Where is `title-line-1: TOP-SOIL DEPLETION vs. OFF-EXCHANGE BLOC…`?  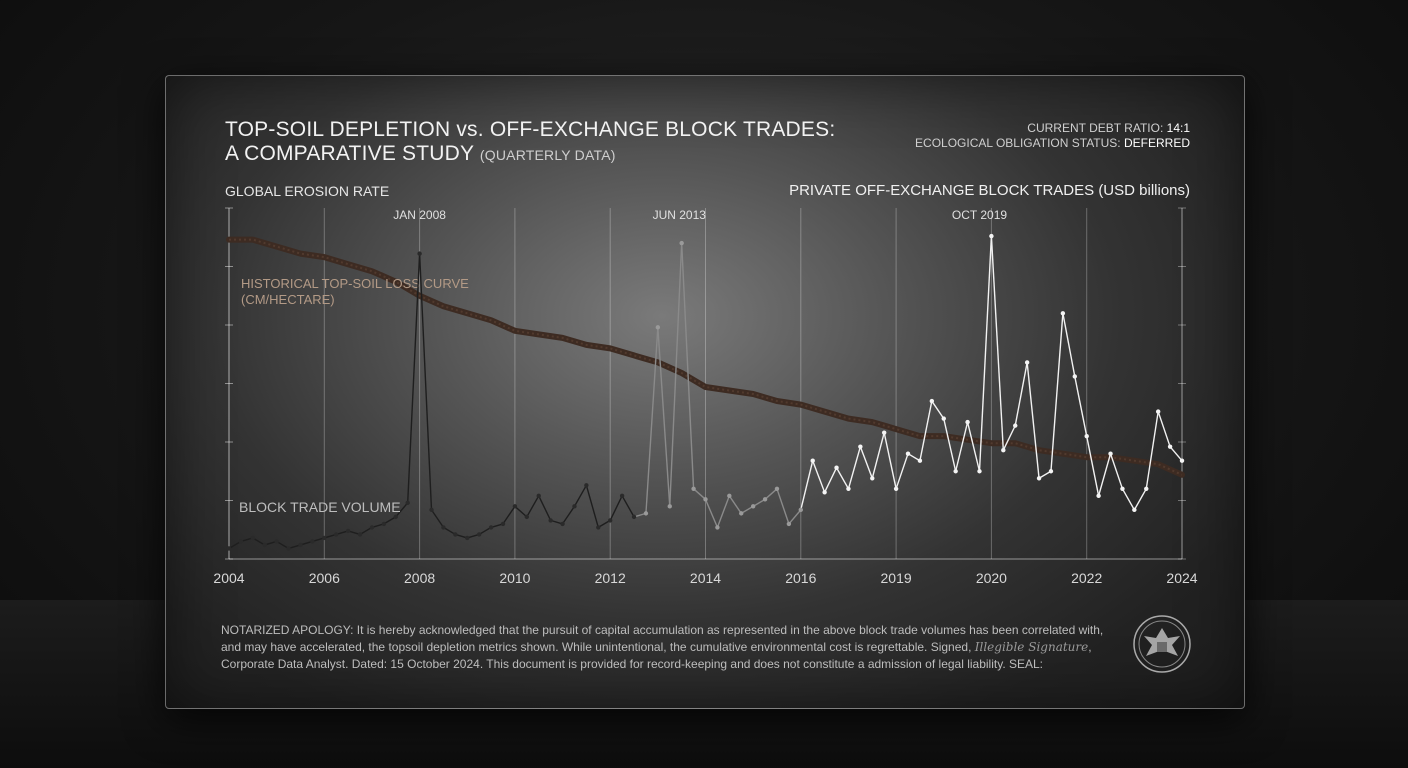
title-line-1: TOP-SOIL DEPLETION vs. OFF-EXCHANGE BLOC… is located at coordinates (530, 129).